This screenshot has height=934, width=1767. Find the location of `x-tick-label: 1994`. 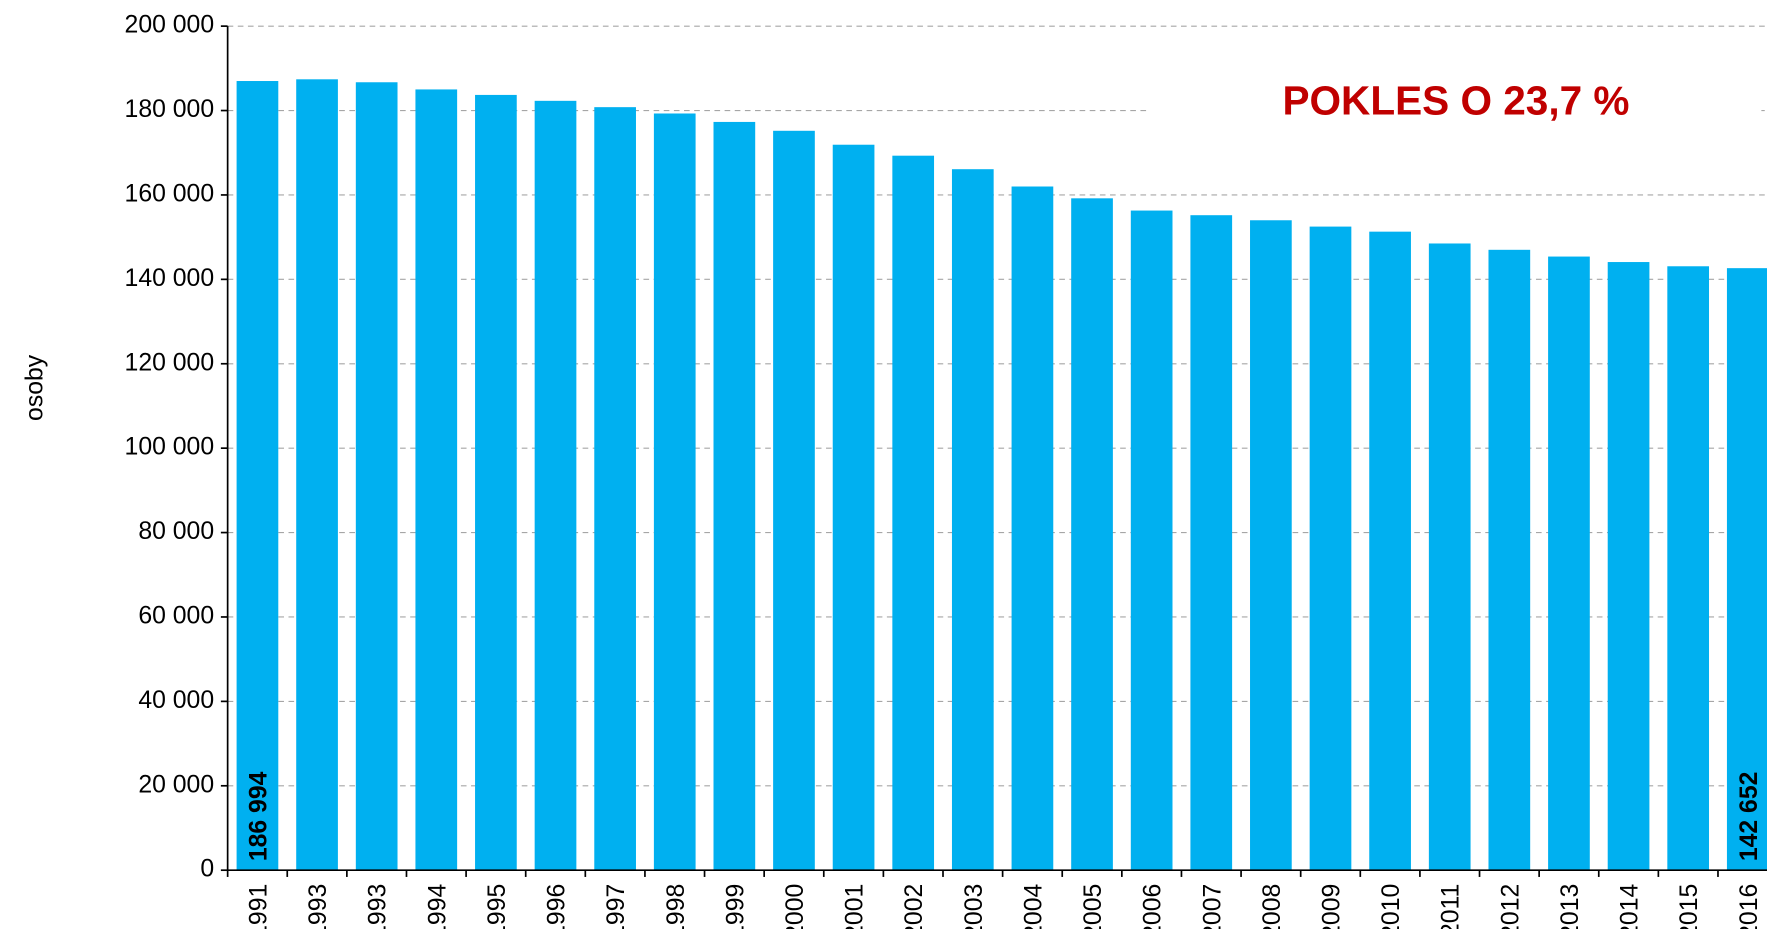

x-tick-label: 1994 is located at coordinates (437, 906).